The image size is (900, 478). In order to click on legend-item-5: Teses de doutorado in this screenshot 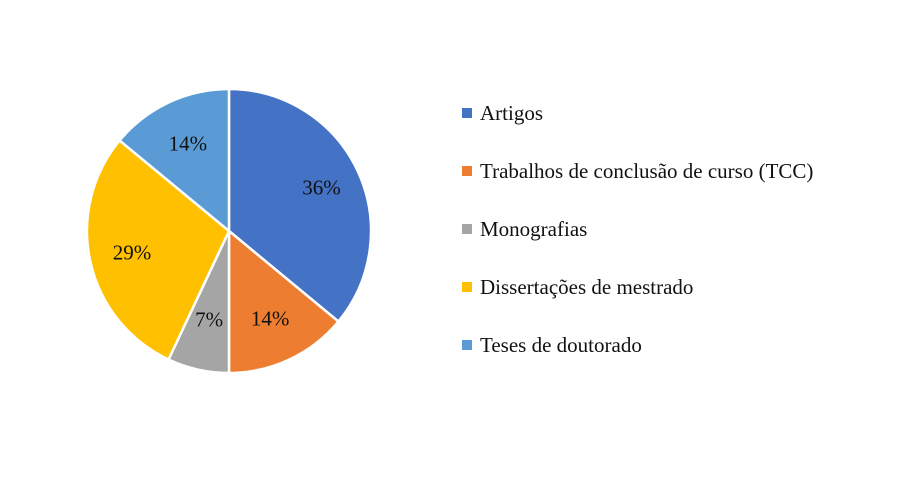, I will do `click(637, 345)`.